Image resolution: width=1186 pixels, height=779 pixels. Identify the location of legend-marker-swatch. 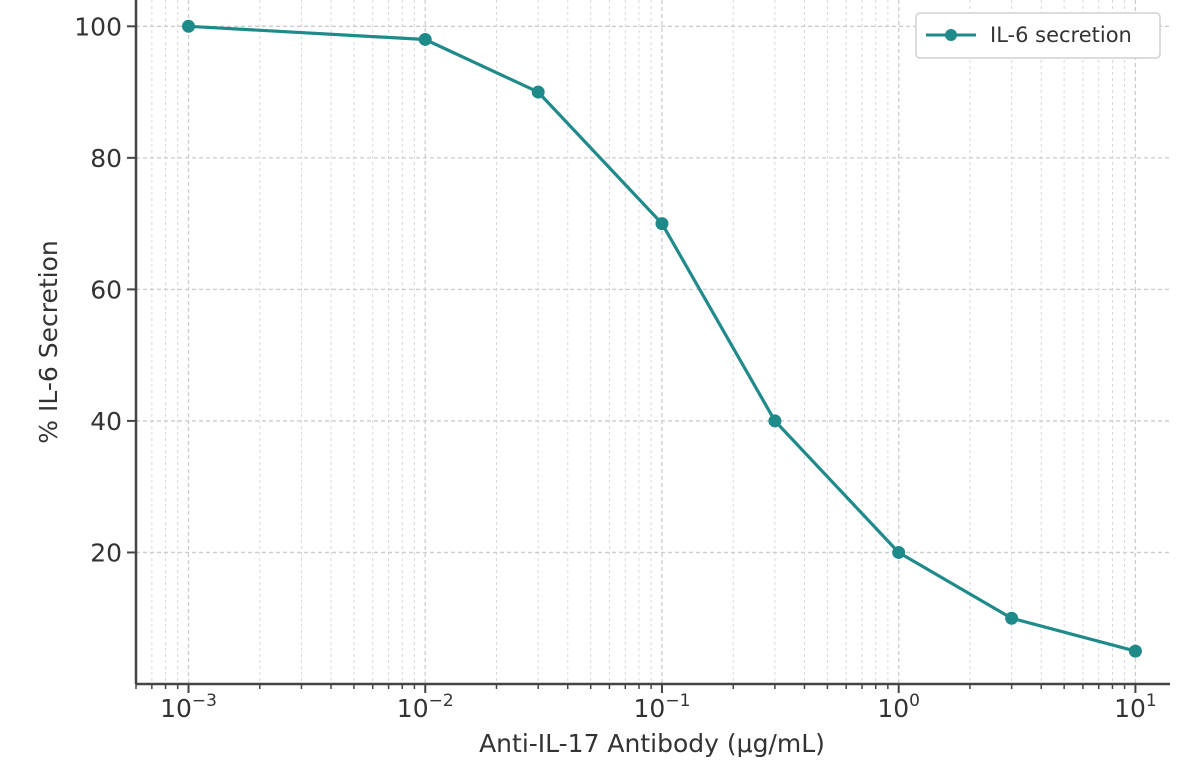
(951, 35).